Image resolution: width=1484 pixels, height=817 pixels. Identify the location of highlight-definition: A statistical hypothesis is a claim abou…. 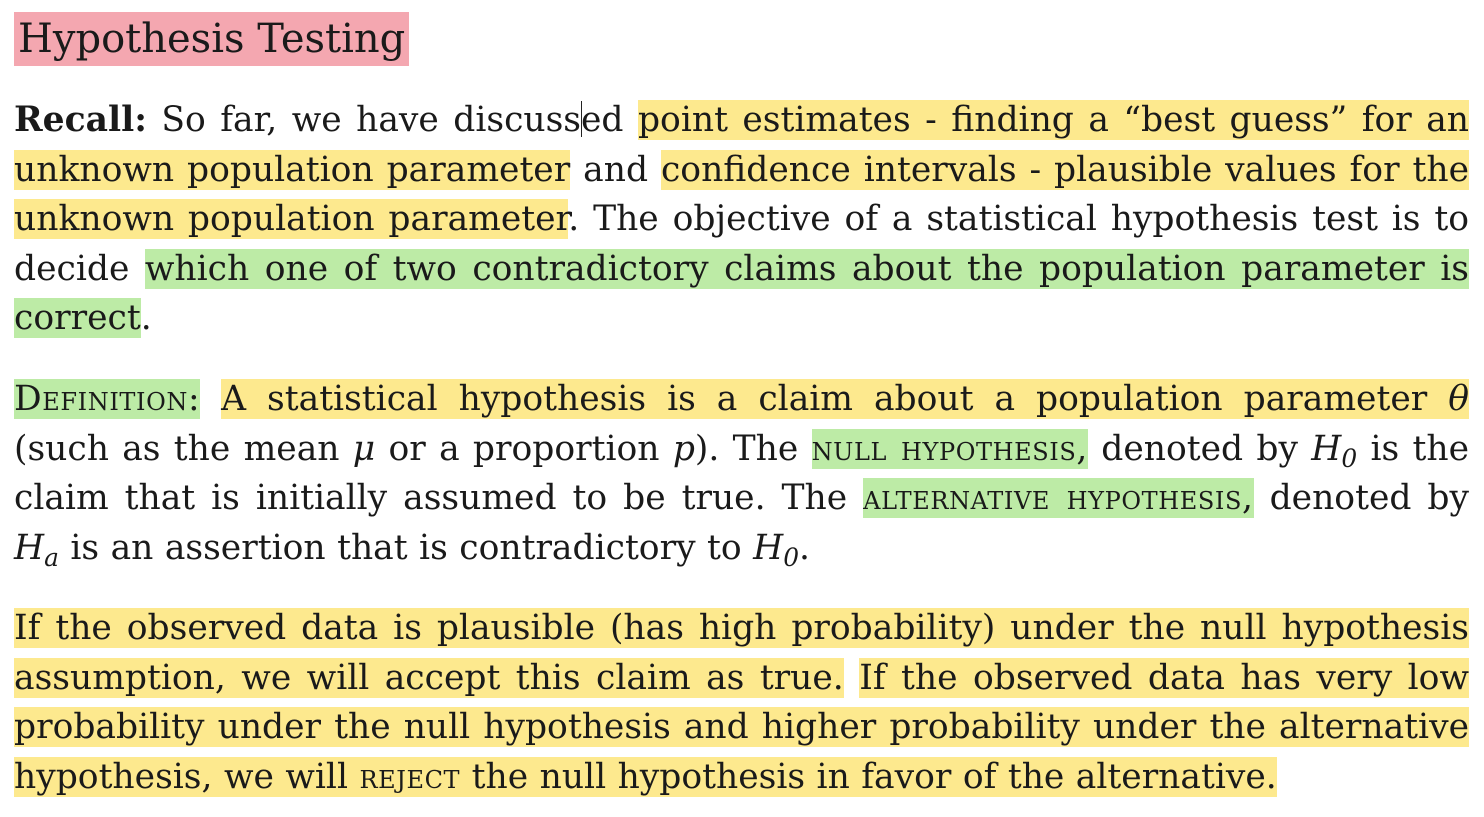
(845, 399).